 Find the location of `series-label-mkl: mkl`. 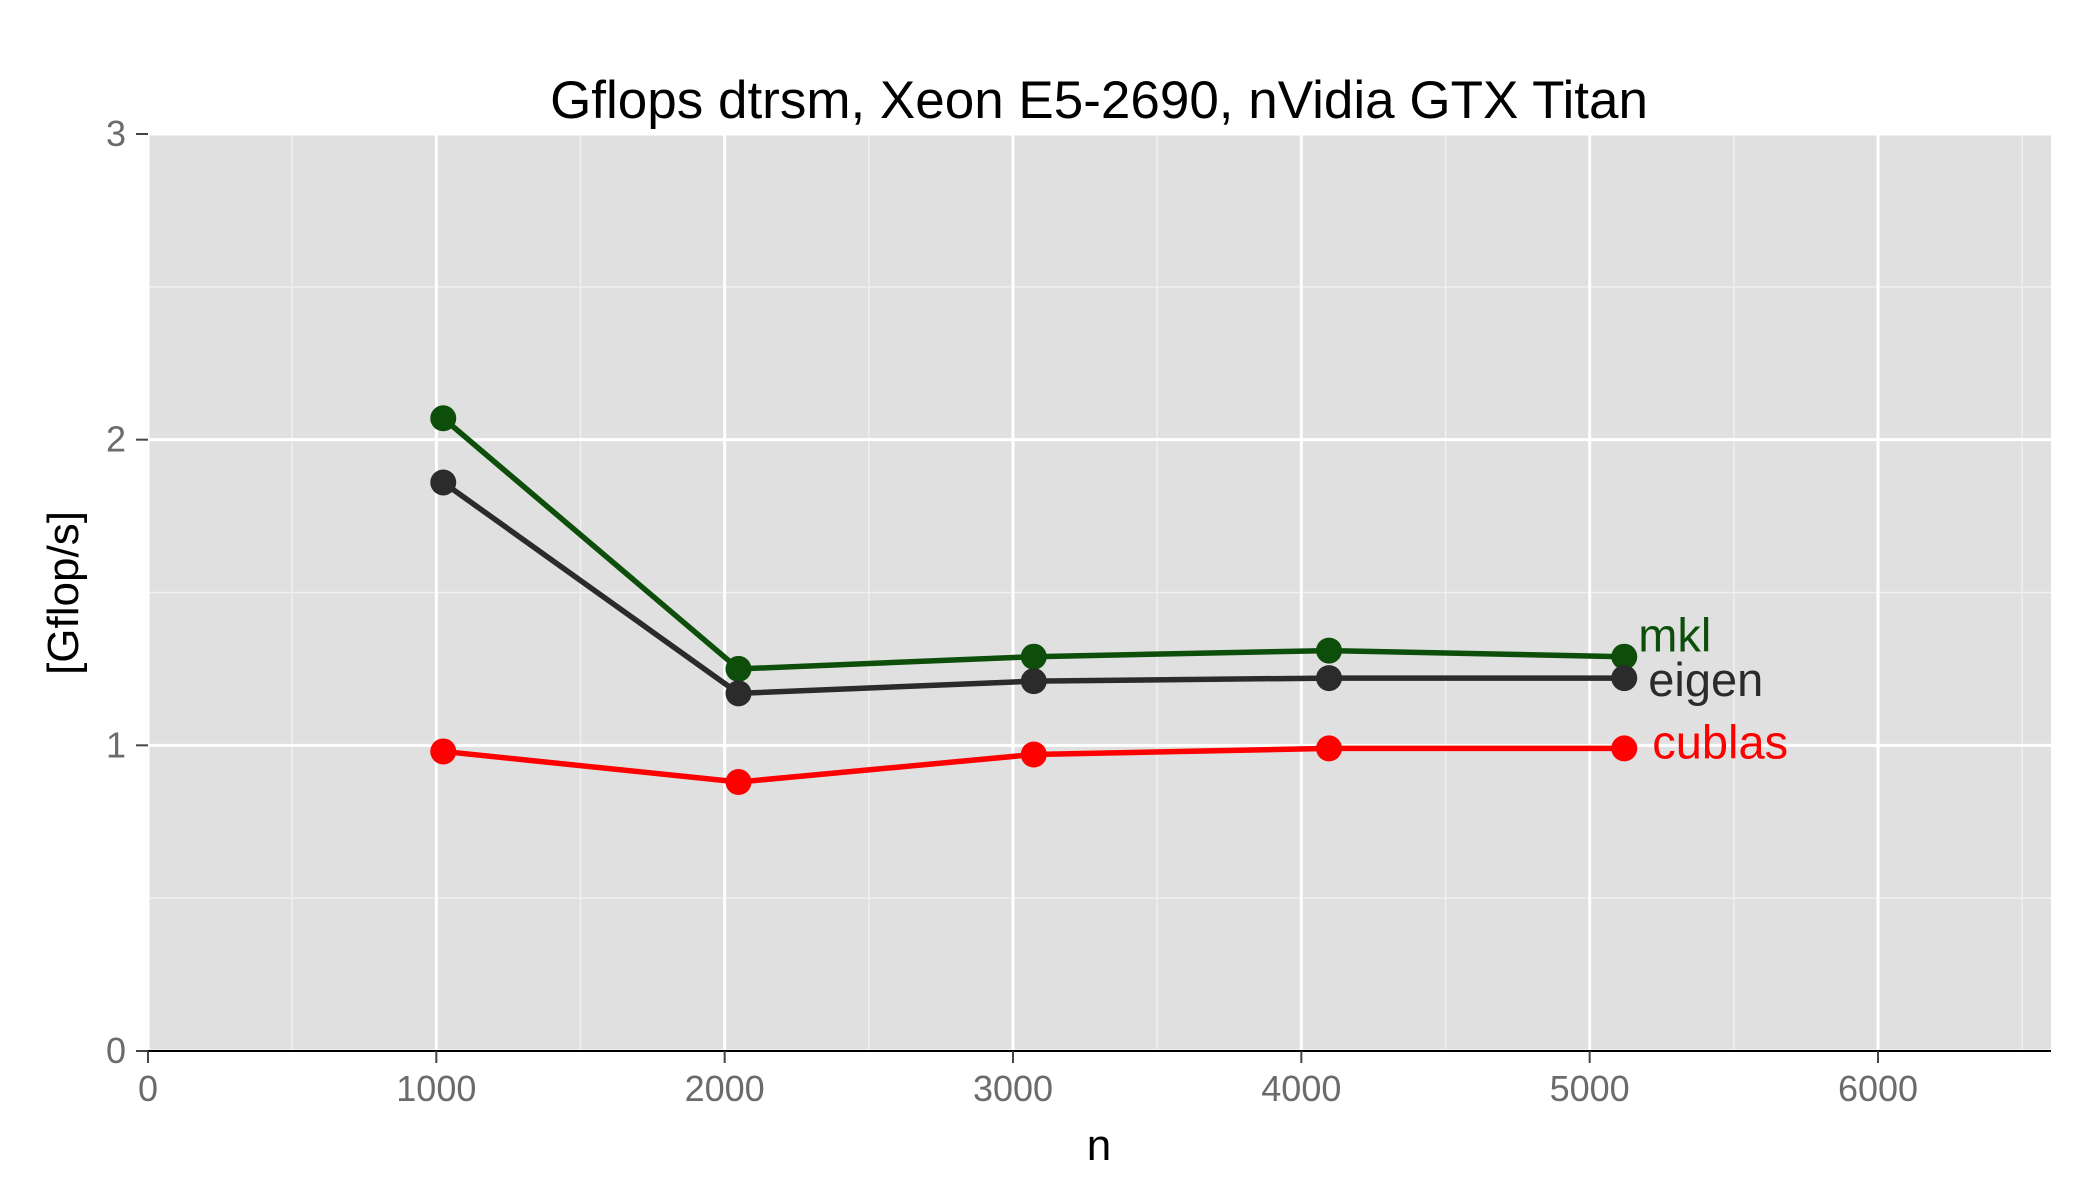

series-label-mkl: mkl is located at coordinates (1674, 635).